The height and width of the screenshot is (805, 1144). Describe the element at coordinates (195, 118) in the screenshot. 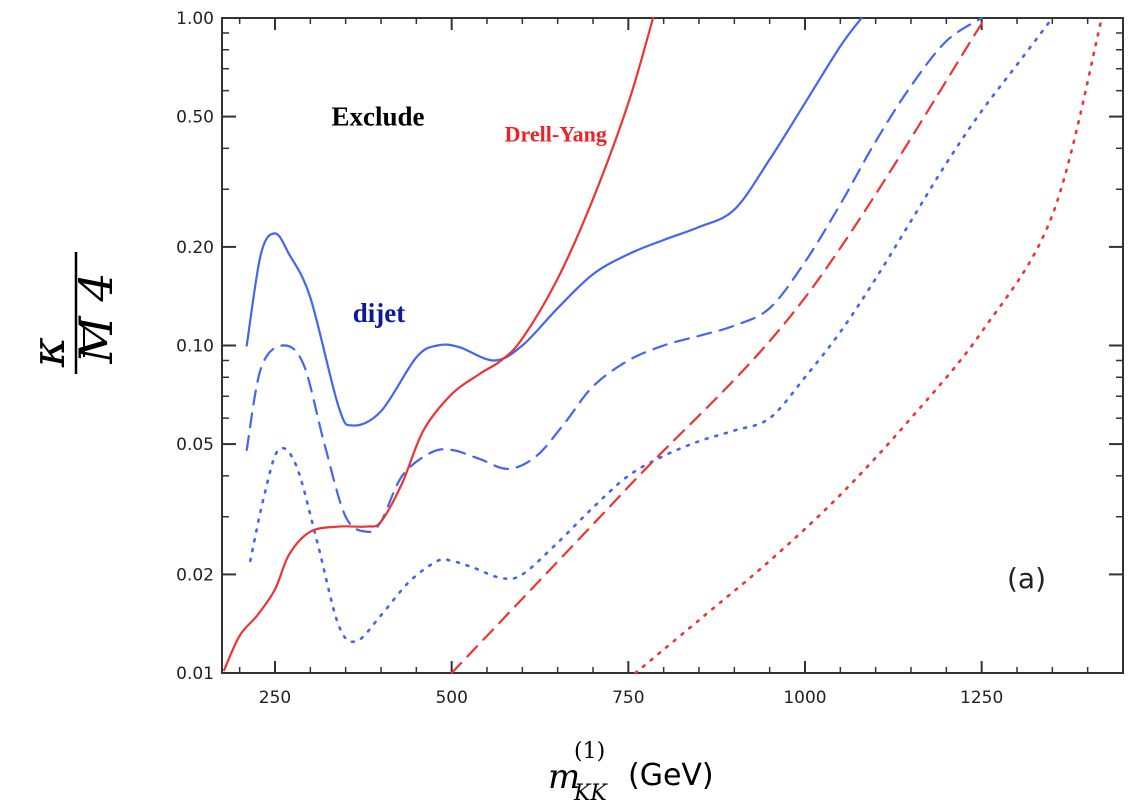

I see `y-tick-label: 0.50` at that location.